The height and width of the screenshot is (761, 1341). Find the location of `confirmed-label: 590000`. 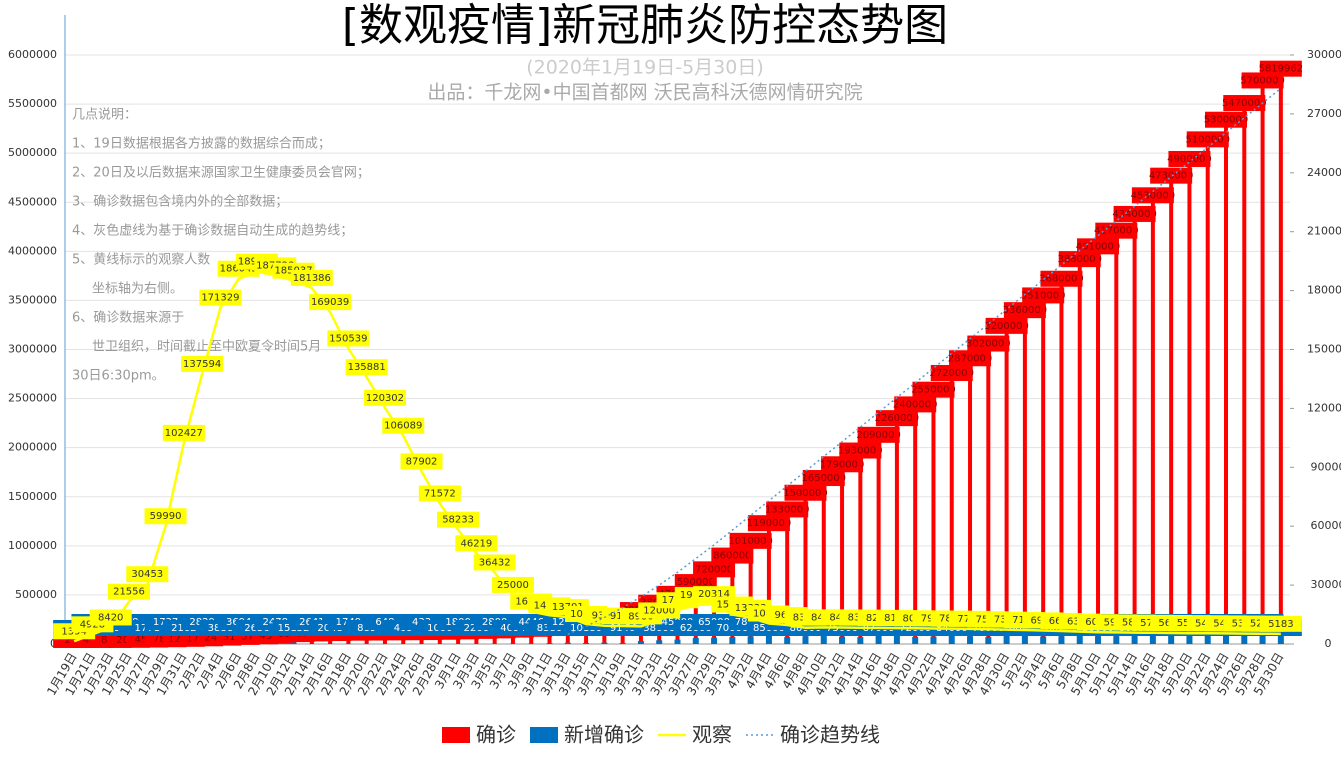

confirmed-label: 590000 is located at coordinates (696, 582).